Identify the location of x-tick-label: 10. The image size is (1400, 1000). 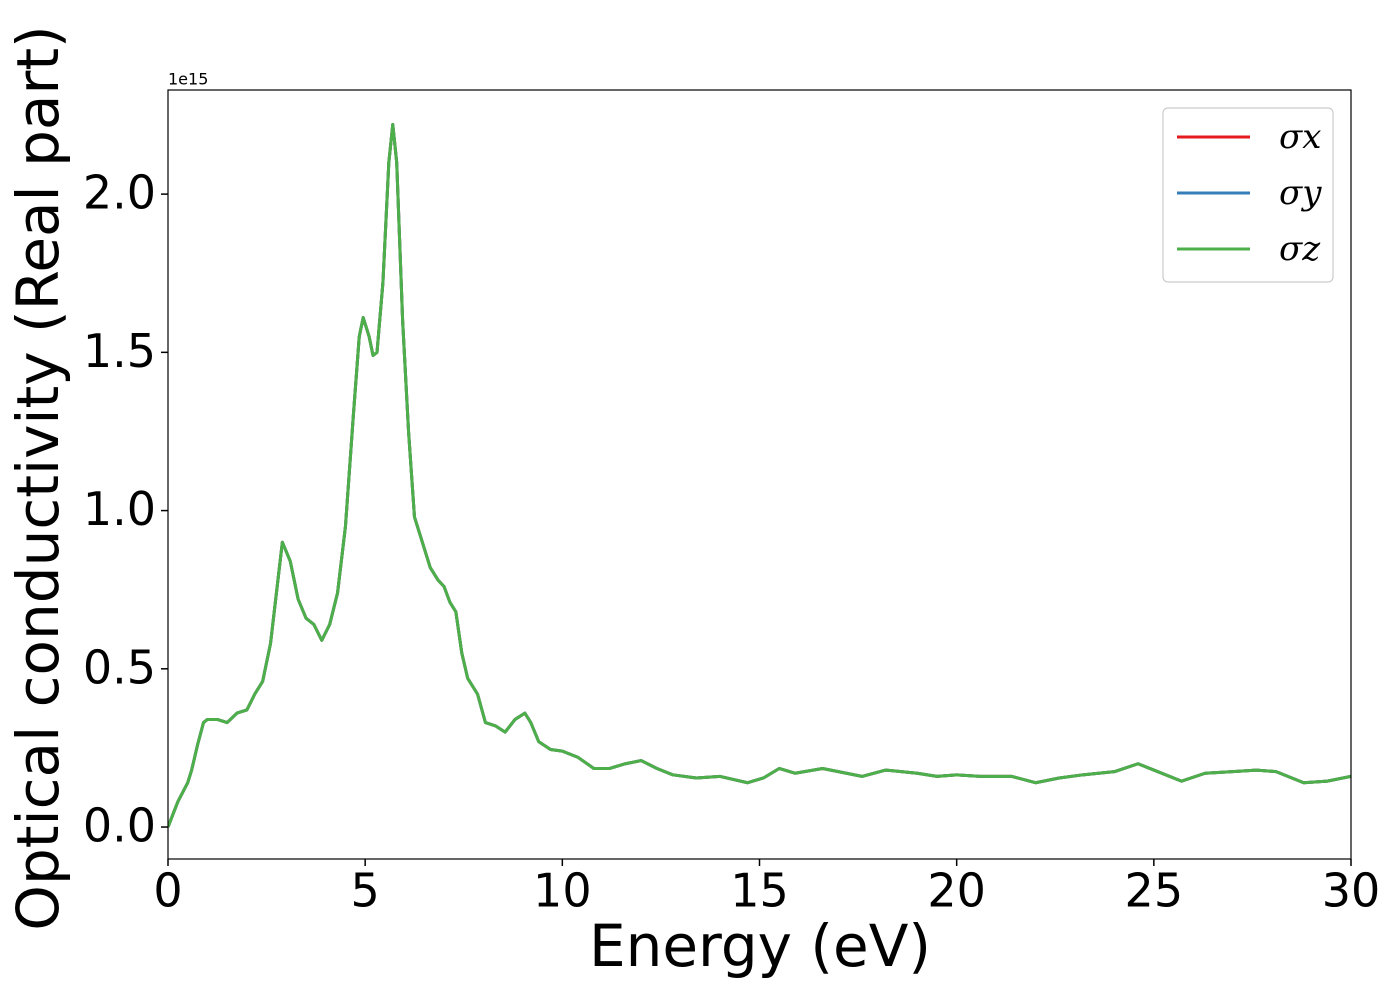
(562, 891).